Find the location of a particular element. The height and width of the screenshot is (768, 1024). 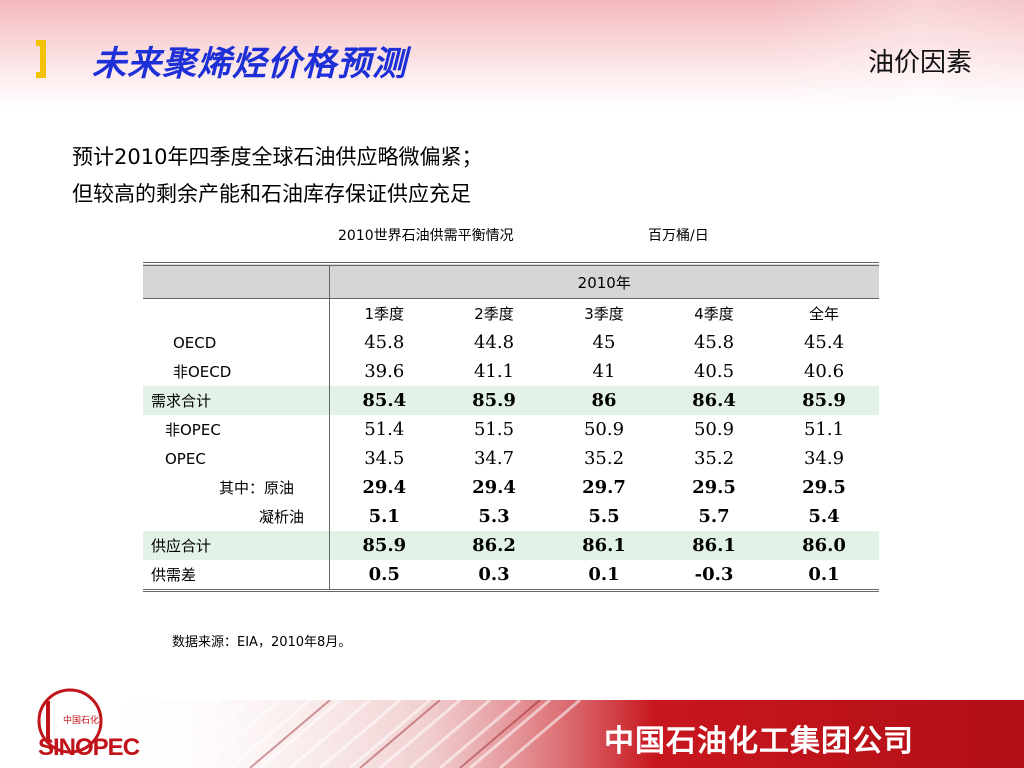

col-header-q3: 3季度 is located at coordinates (604, 314).